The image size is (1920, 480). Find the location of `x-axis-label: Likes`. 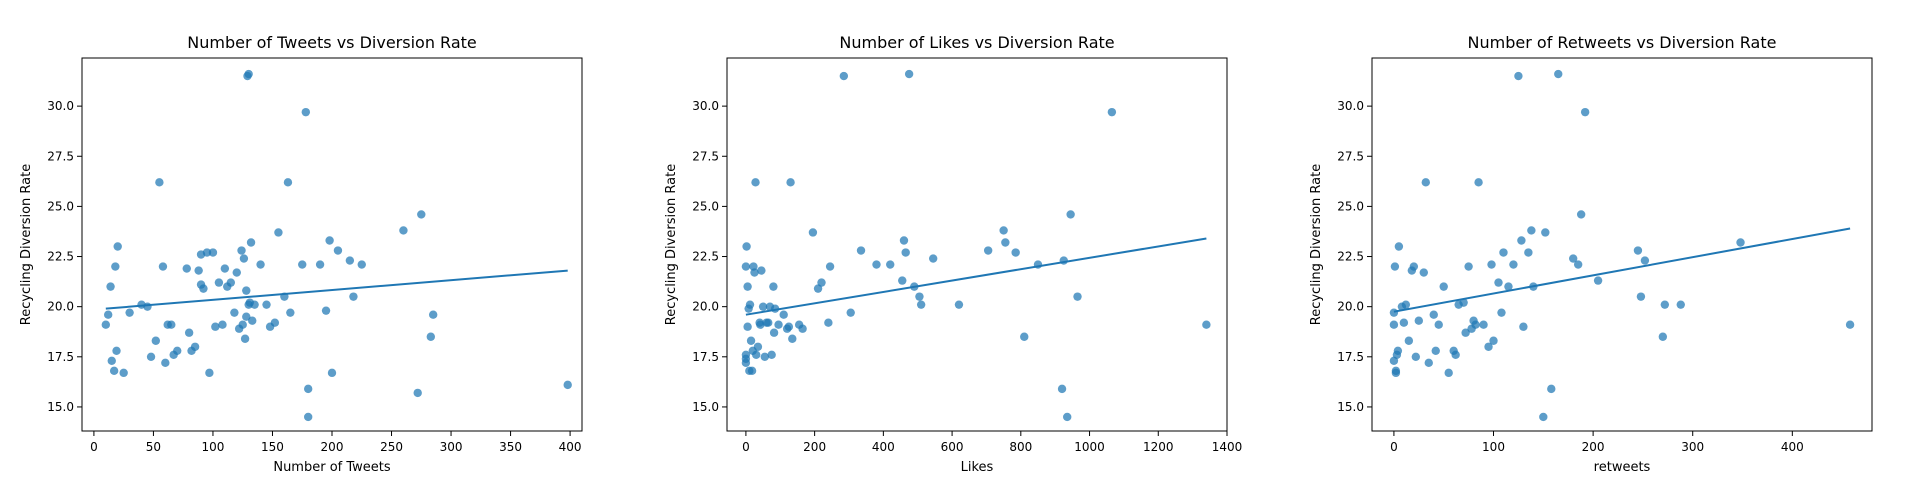

x-axis-label: Likes is located at coordinates (977, 467).